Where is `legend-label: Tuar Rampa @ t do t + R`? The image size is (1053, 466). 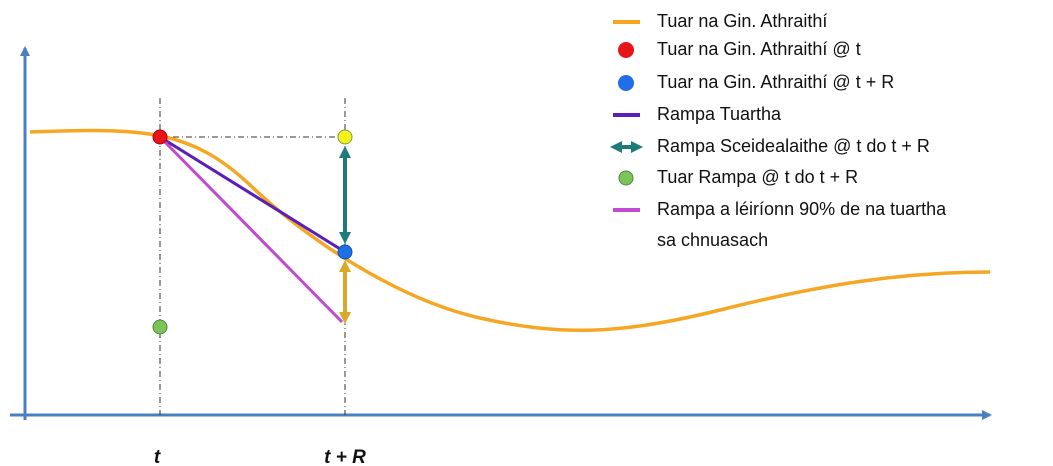 legend-label: Tuar Rampa @ t do t + R is located at coordinates (757, 177).